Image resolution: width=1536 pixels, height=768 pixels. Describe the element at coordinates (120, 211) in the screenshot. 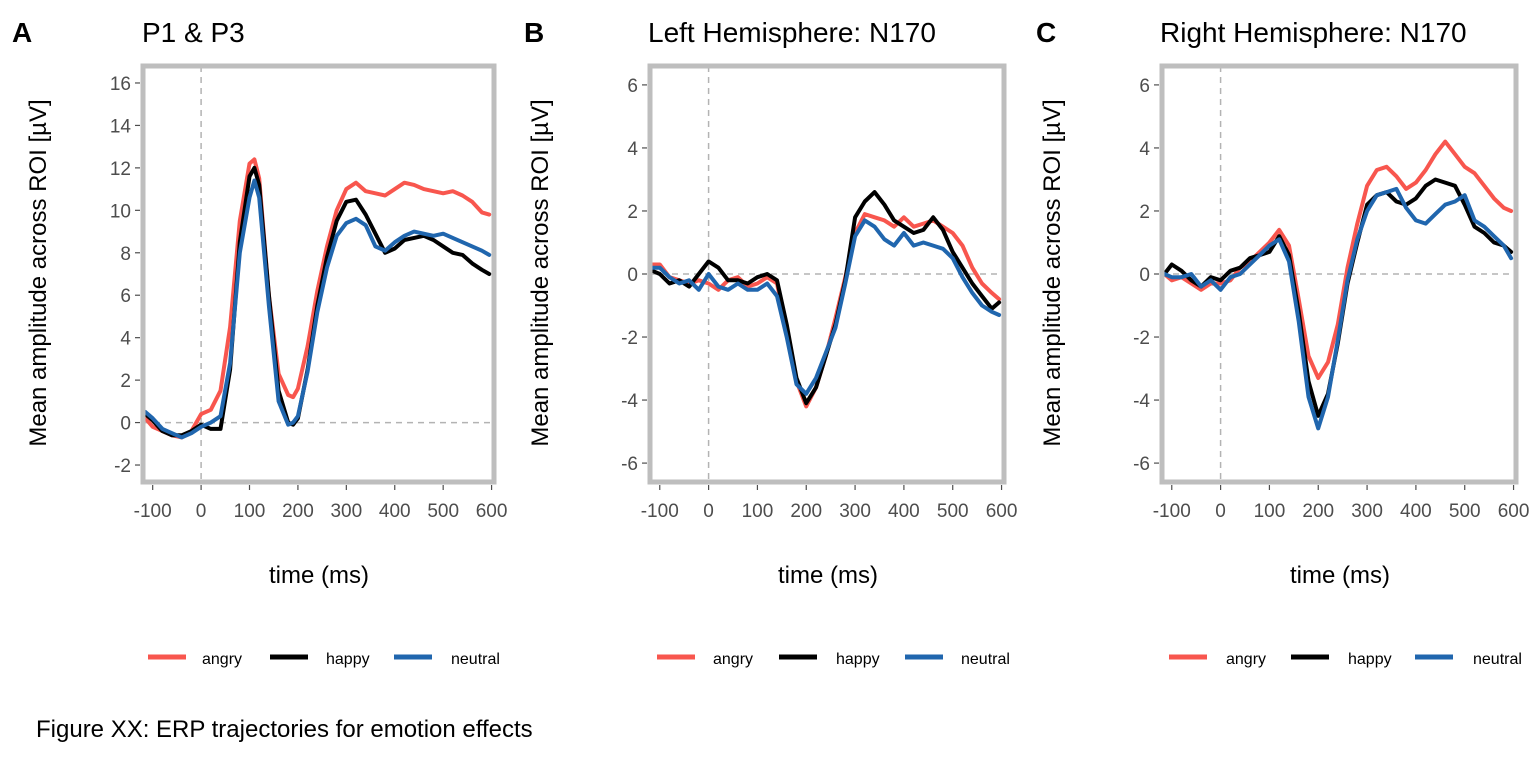

I see `y-tick-label: 10` at that location.